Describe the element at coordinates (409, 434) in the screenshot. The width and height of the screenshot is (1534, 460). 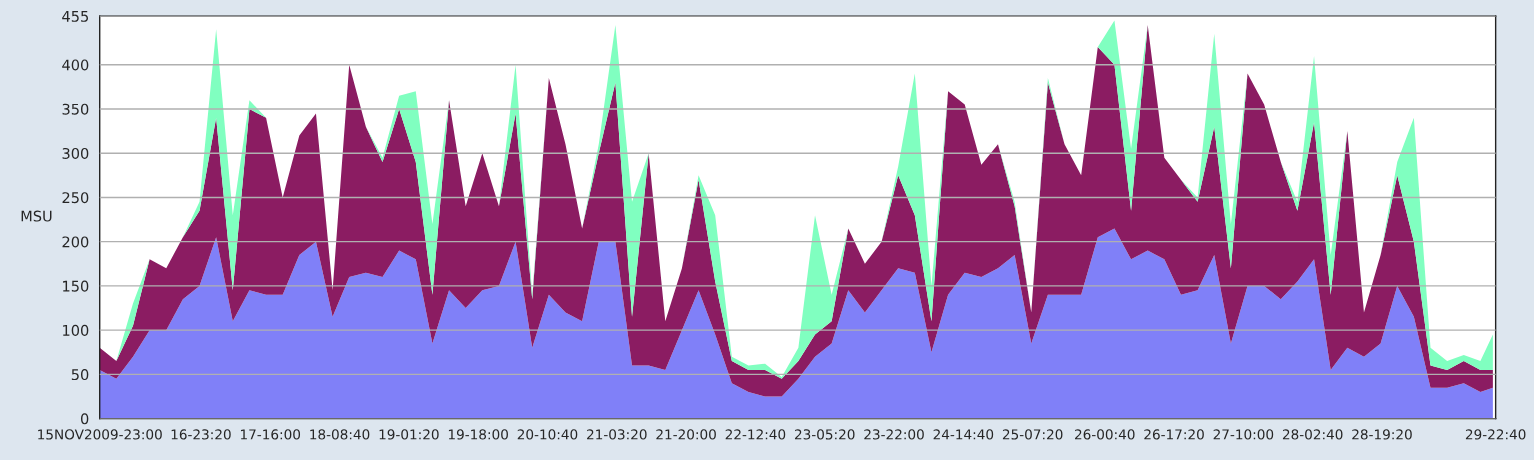
I see `x-tick-label: 19-01:20` at that location.